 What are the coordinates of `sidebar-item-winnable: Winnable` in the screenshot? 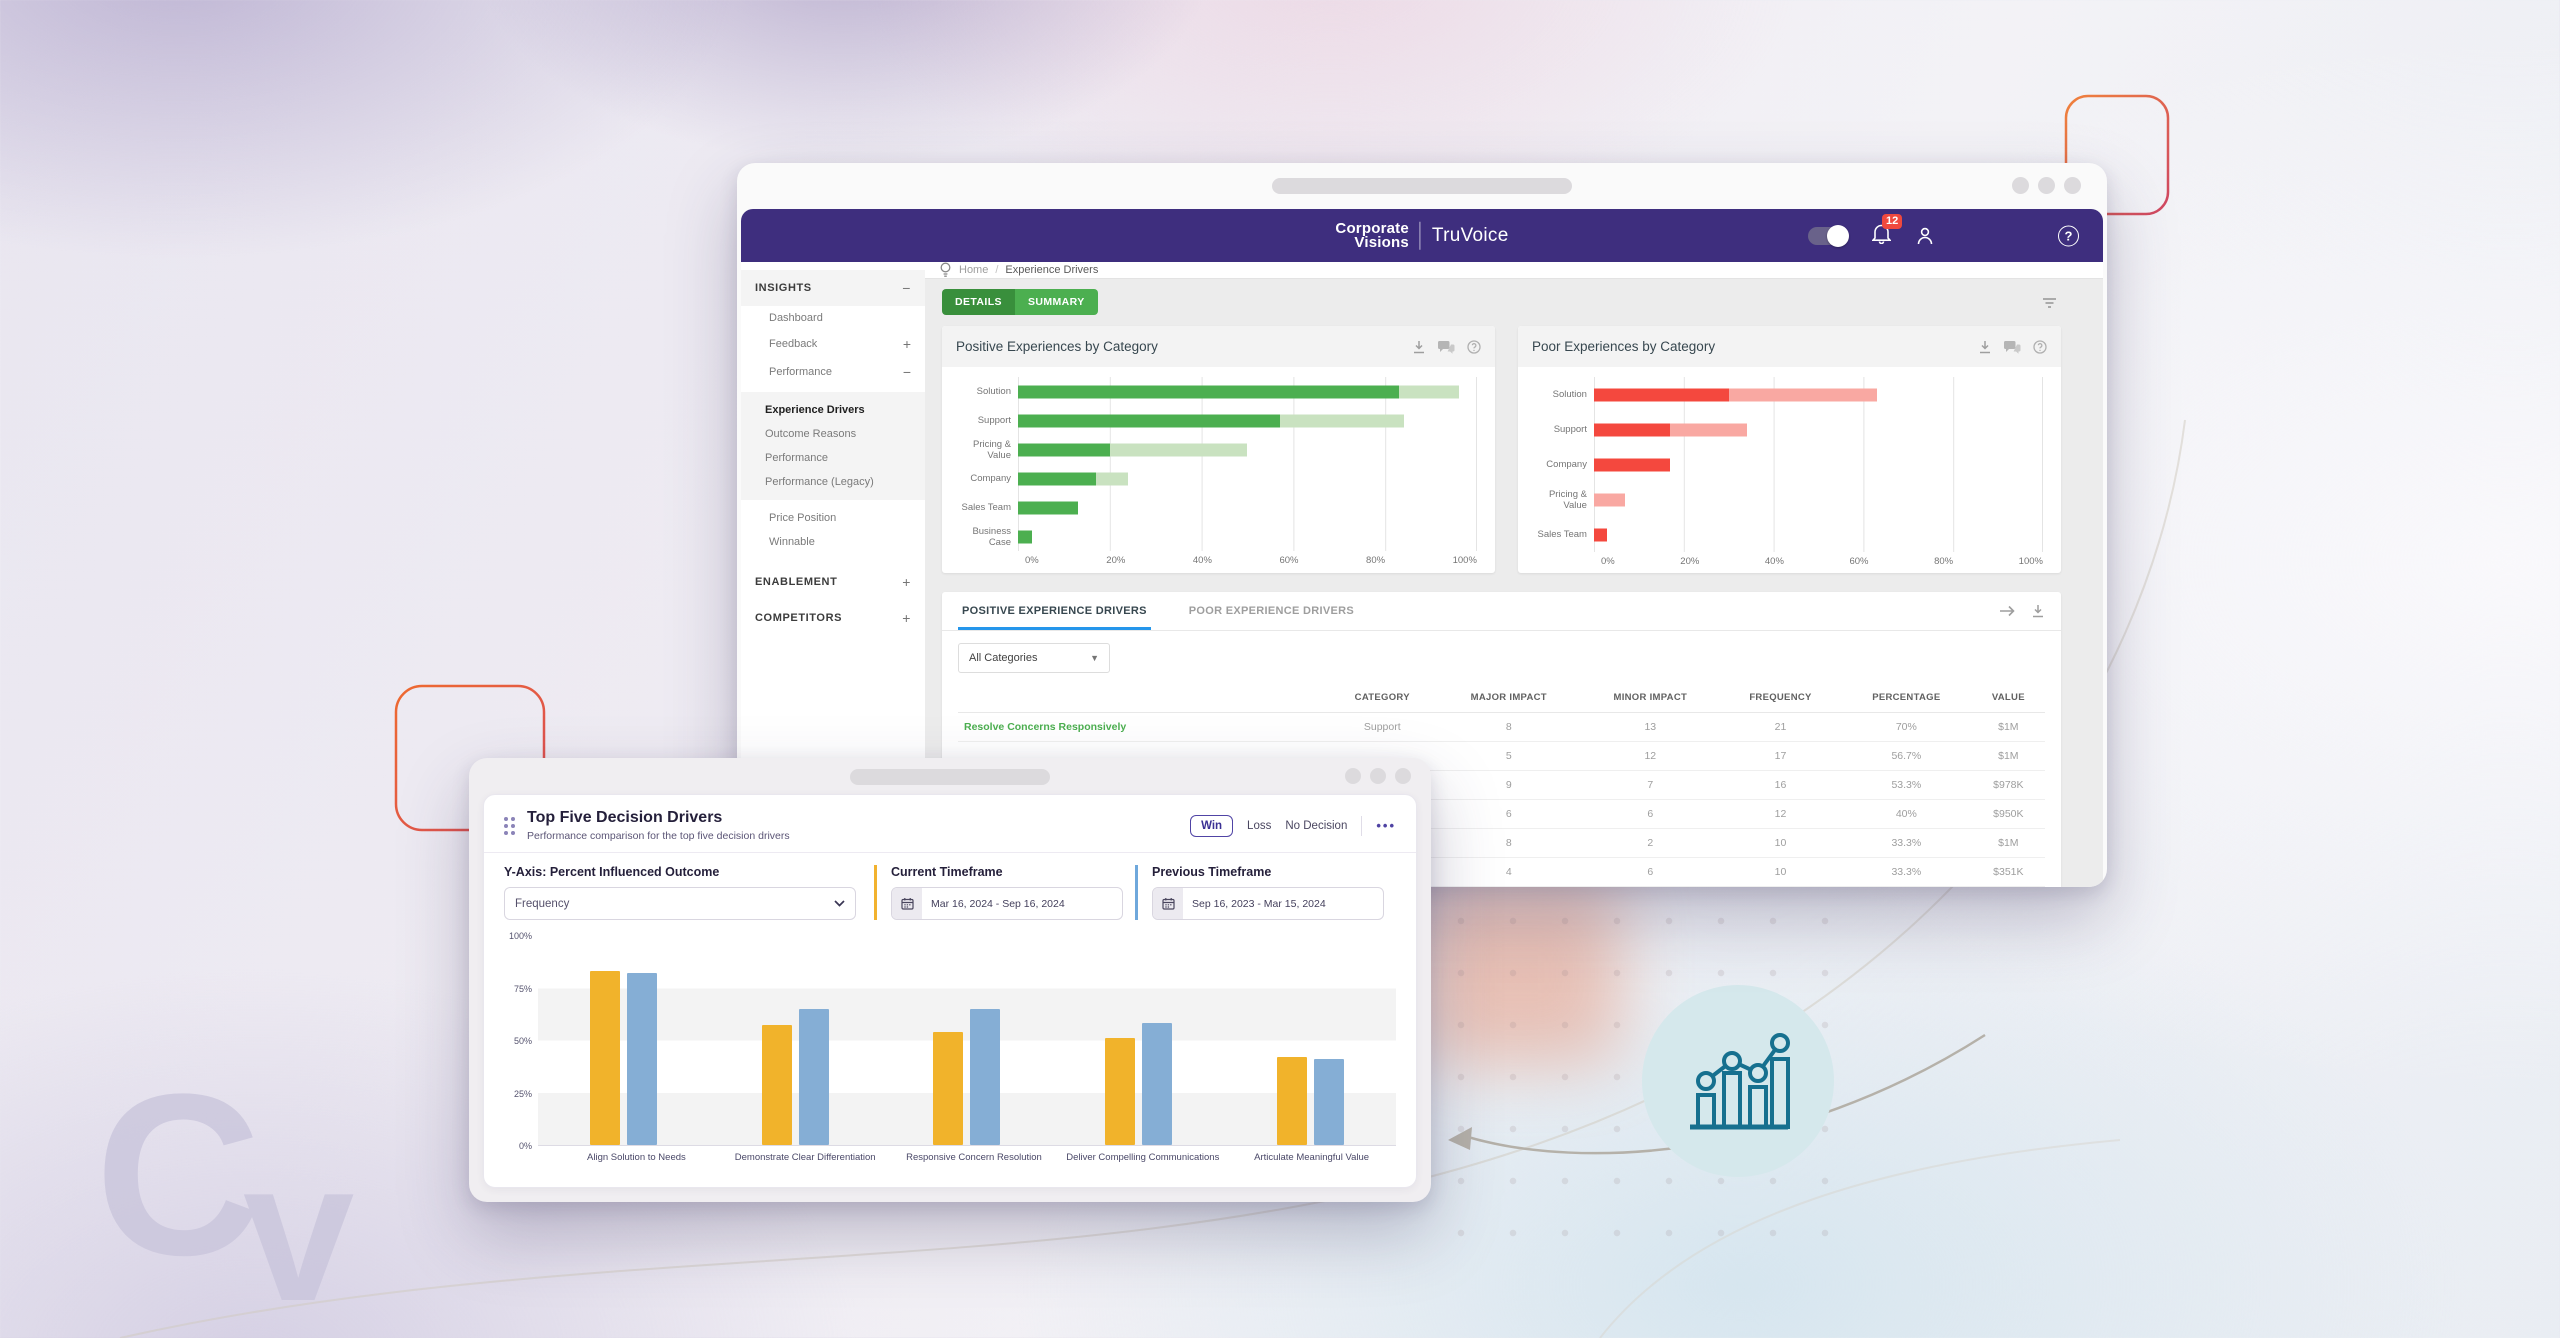 It's located at (792, 542).